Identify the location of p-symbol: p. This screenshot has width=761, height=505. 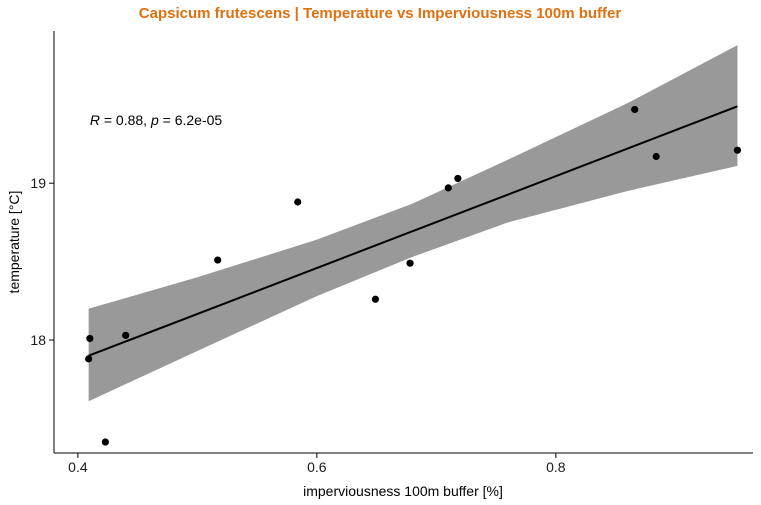
(154, 120).